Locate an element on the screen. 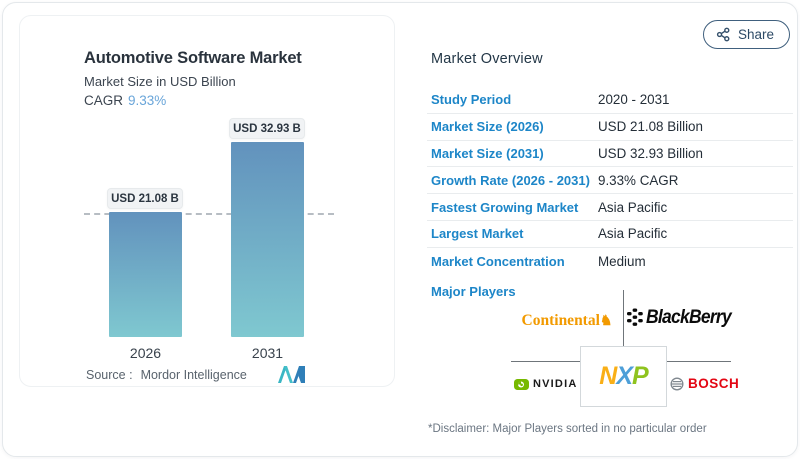 The width and height of the screenshot is (800, 459). bosch-armature-icon is located at coordinates (677, 383).